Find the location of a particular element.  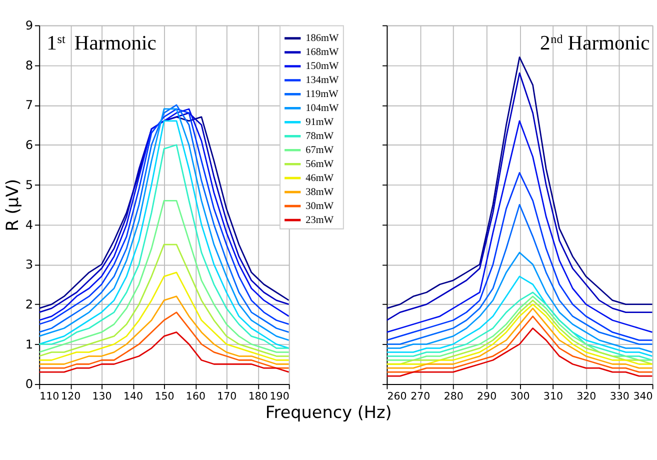

y-tick-label: 7 is located at coordinates (29, 105).